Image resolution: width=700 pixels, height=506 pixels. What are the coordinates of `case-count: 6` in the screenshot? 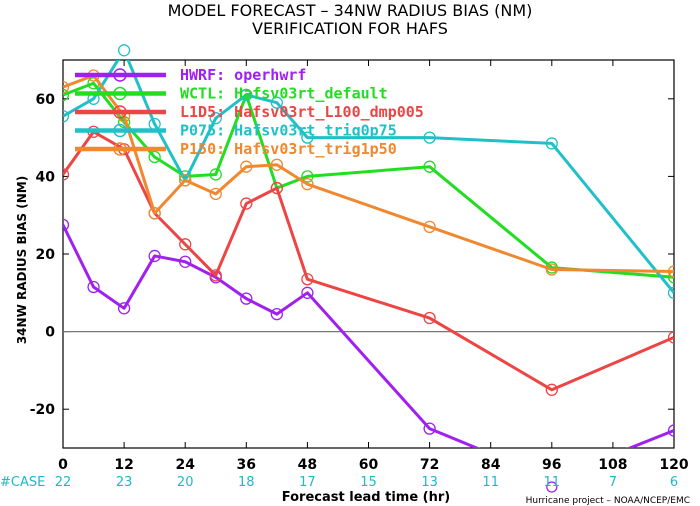 It's located at (674, 482).